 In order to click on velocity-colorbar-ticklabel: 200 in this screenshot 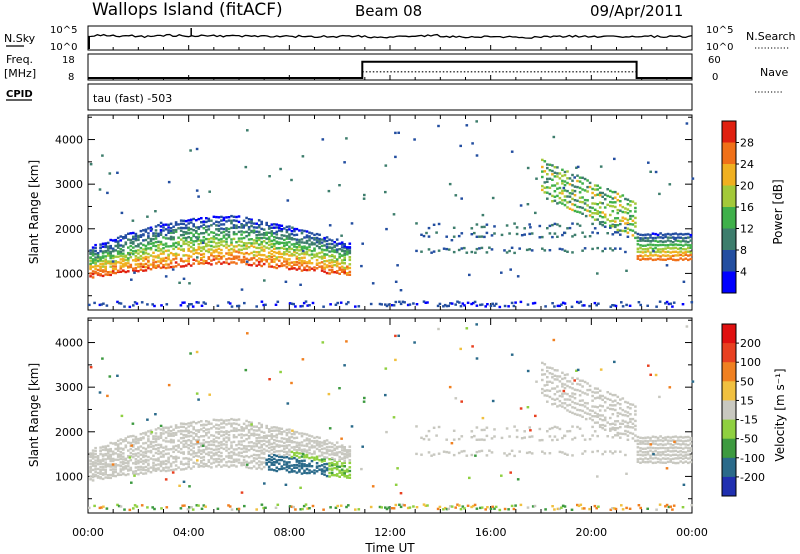, I will do `click(750, 343)`.